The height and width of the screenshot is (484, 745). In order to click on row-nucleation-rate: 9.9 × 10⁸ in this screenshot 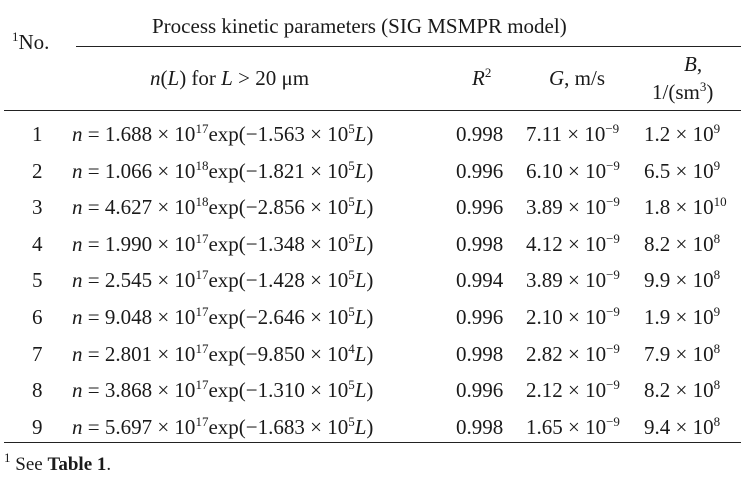, I will do `click(682, 280)`.